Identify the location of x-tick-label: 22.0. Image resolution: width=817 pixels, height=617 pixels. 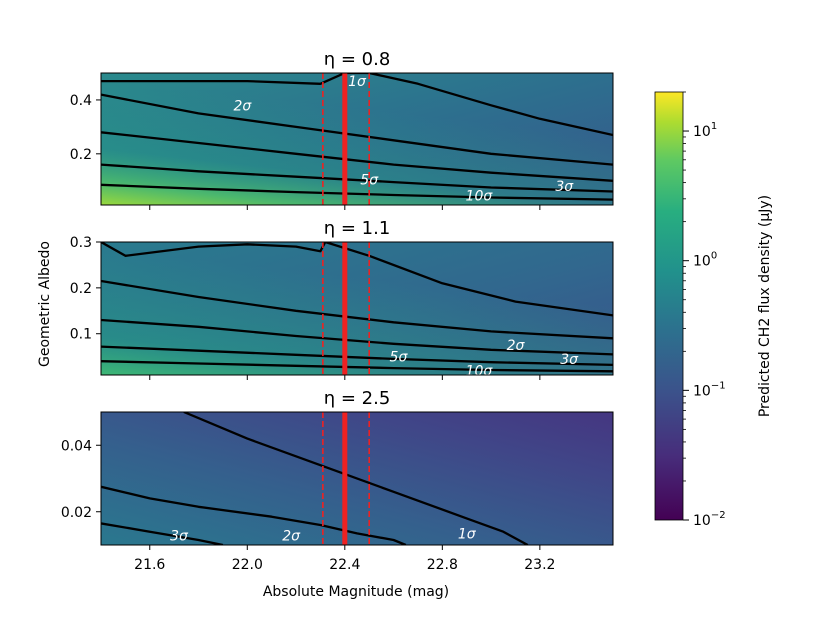
(247, 565).